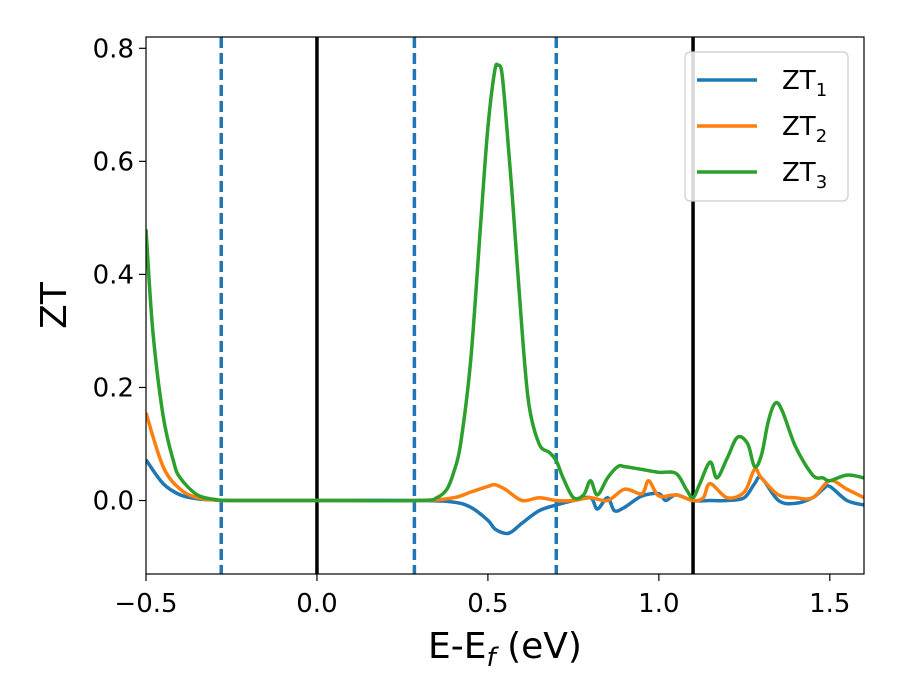  I want to click on legend-label-zt2: ZT2, so click(804, 129).